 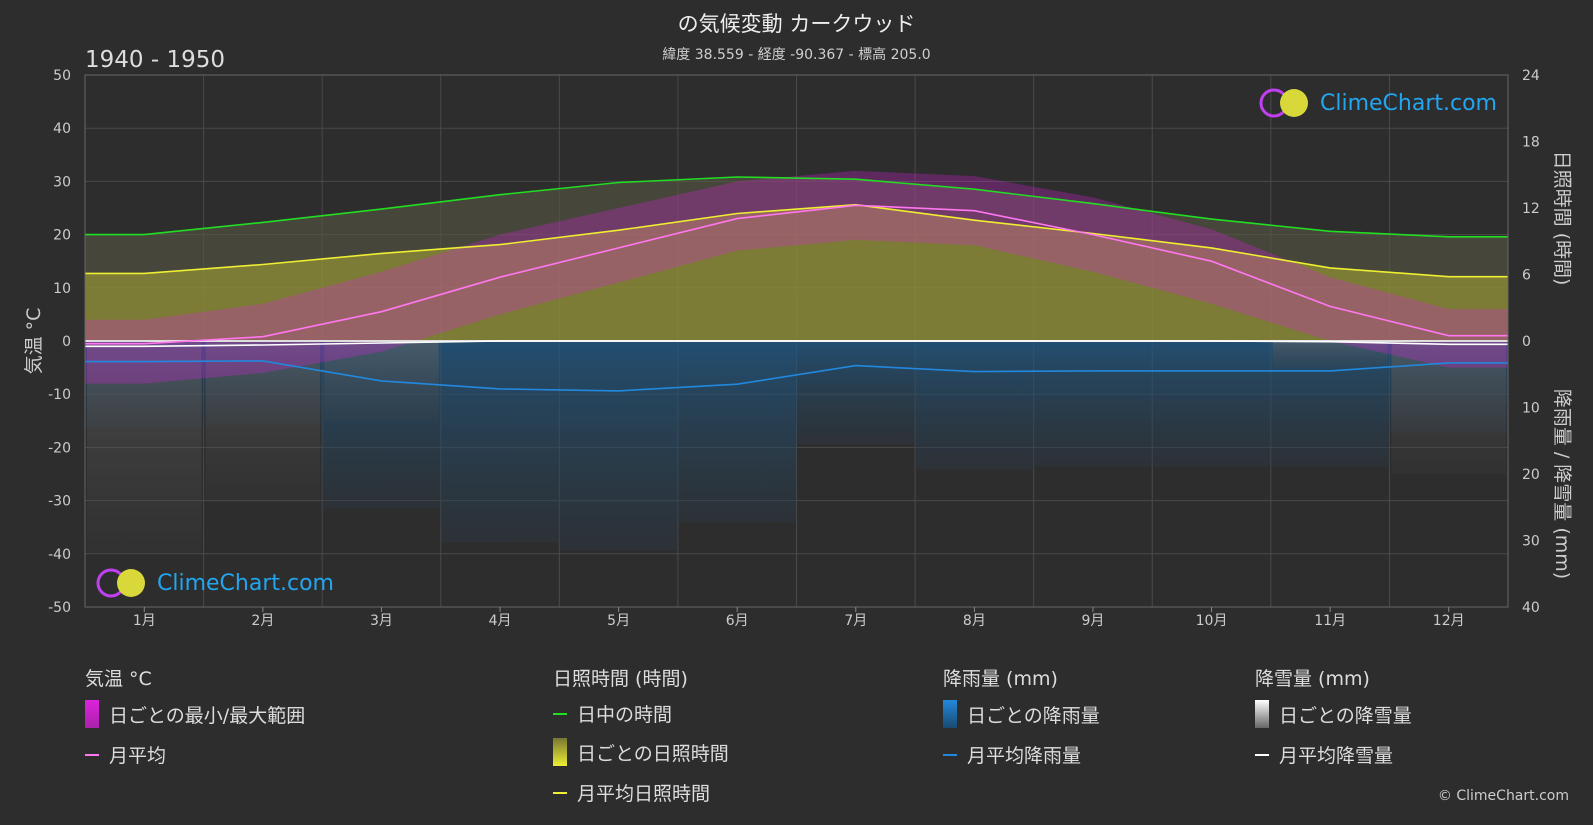 I want to click on right-tick-label: 24, so click(x=1531, y=76).